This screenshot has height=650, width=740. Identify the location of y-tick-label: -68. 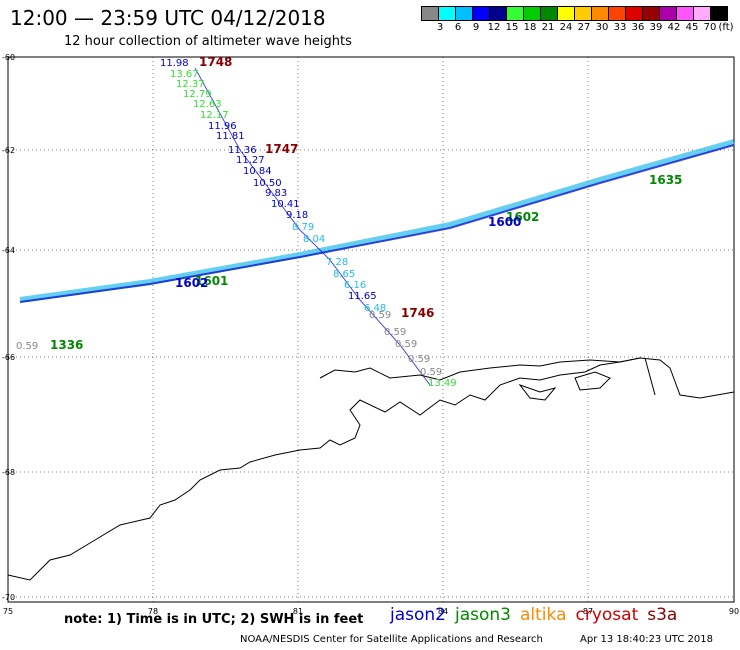
(8, 472).